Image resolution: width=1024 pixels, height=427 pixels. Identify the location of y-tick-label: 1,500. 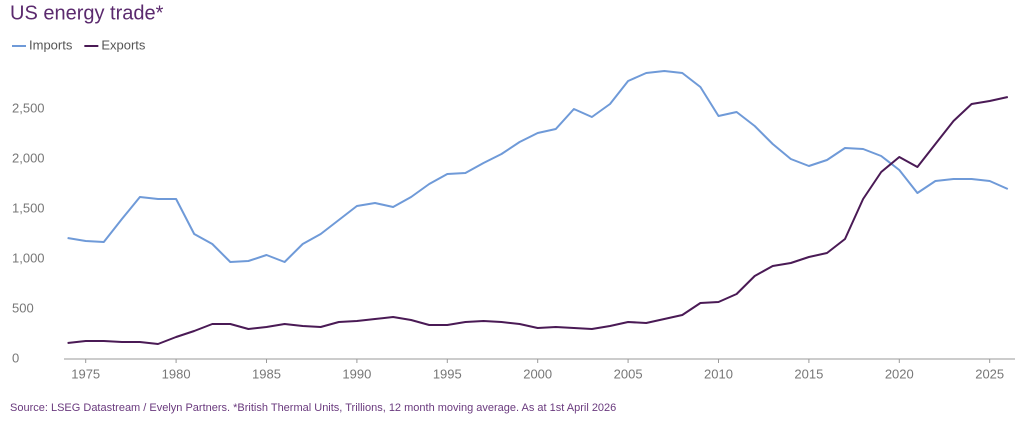
(28, 207).